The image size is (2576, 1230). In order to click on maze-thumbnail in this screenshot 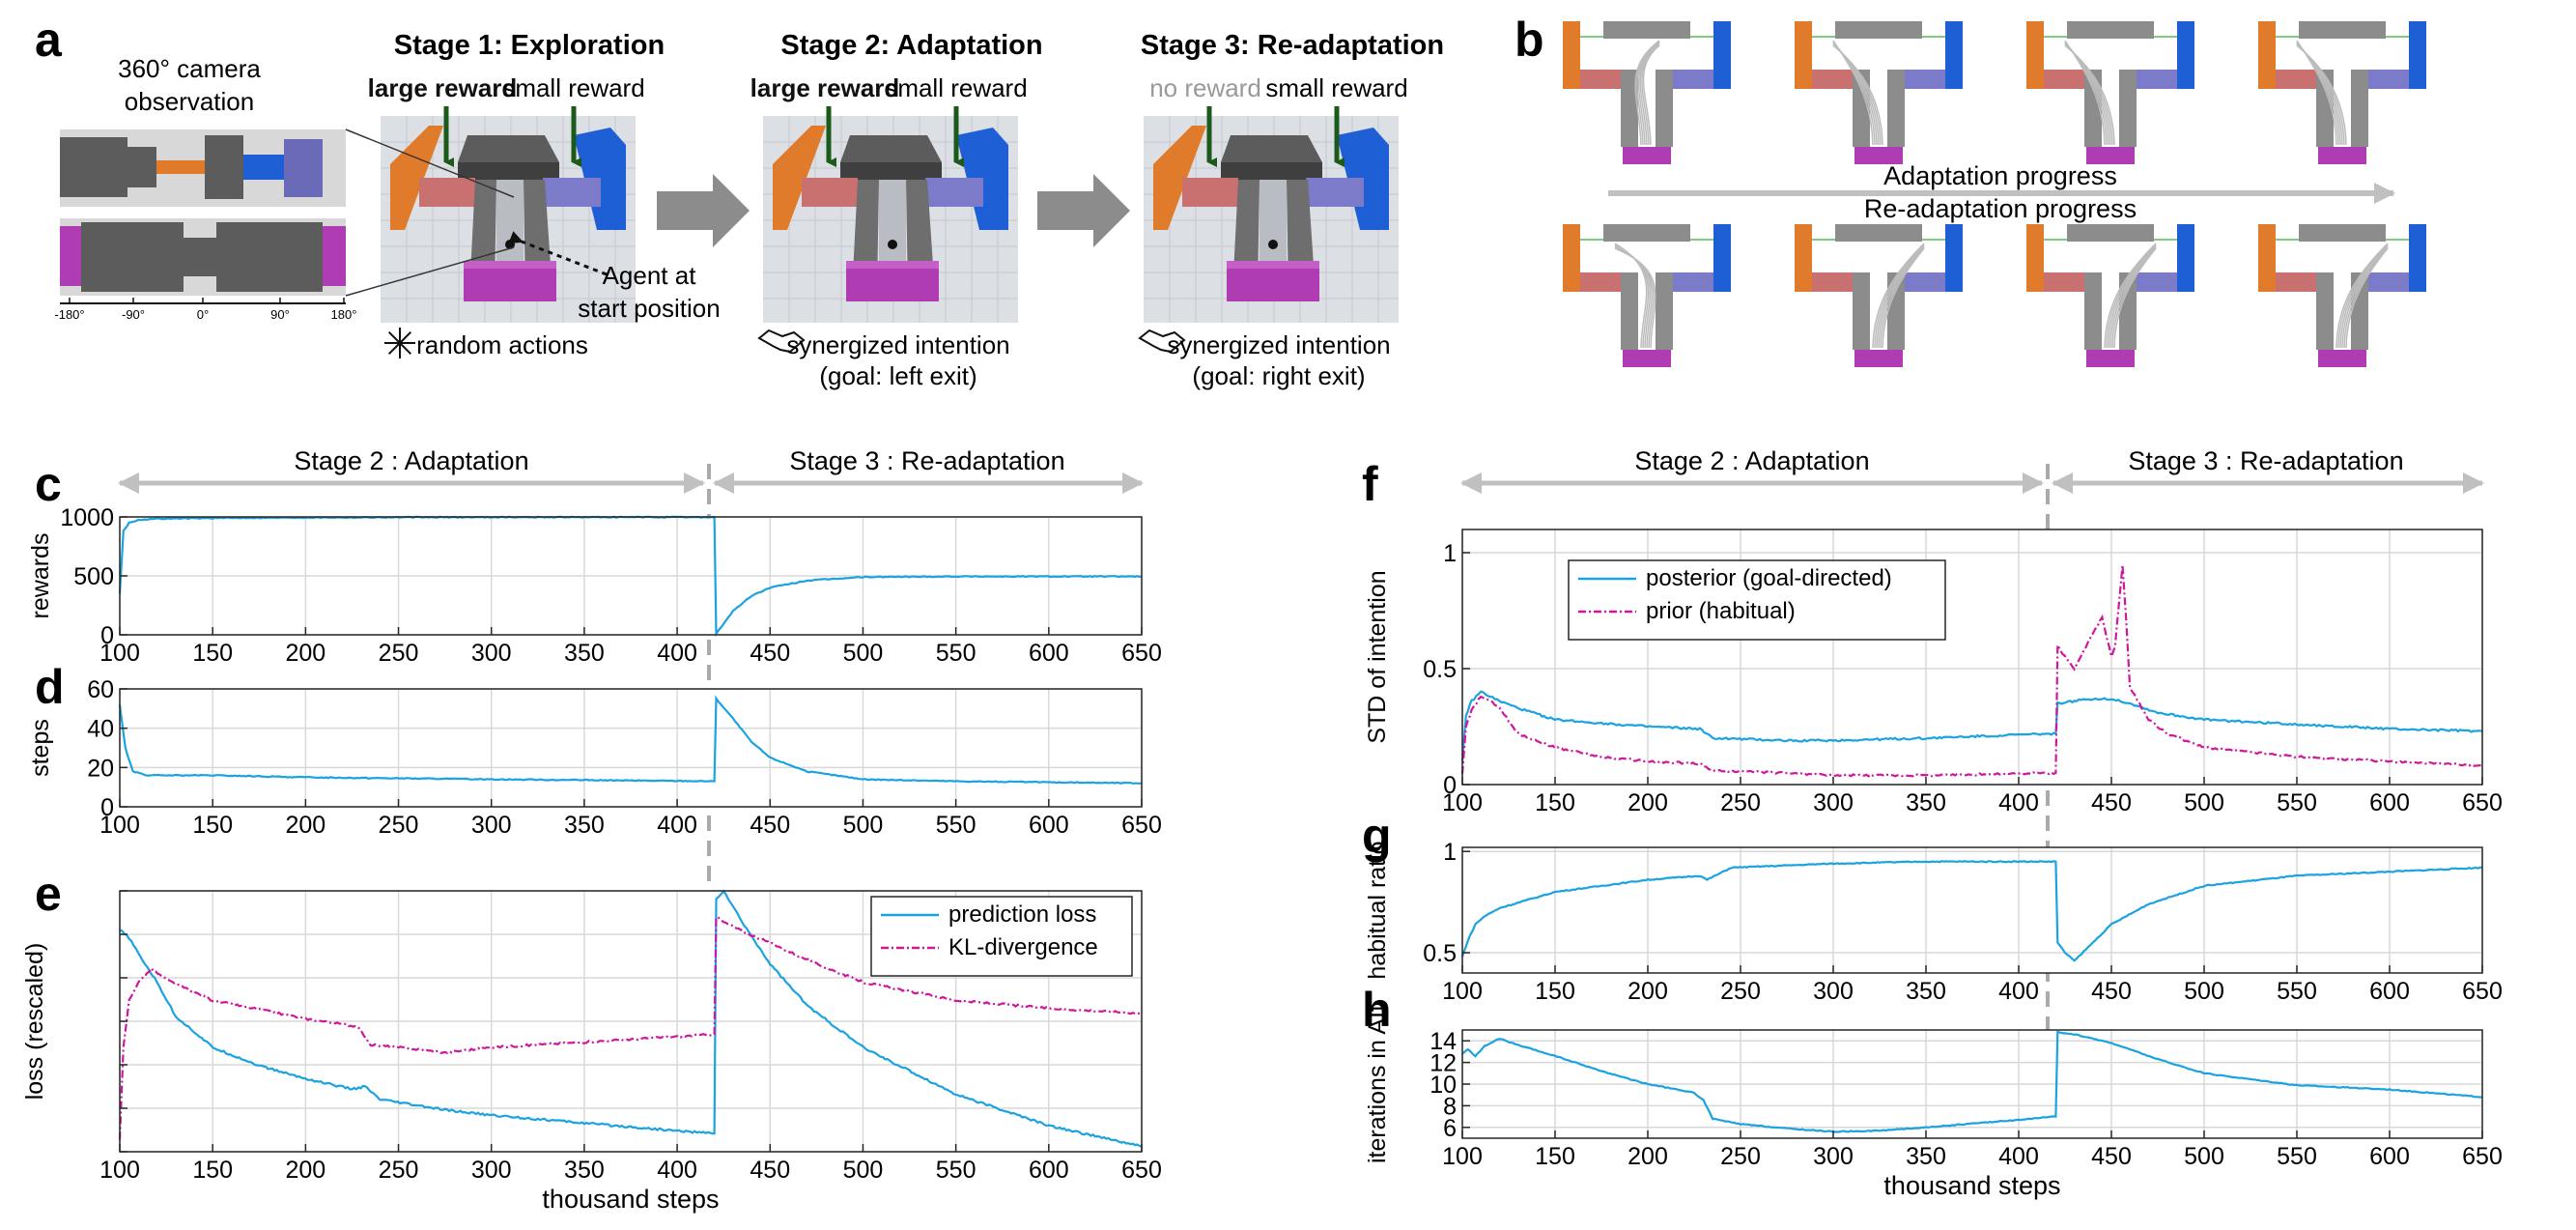, I will do `click(2110, 92)`.